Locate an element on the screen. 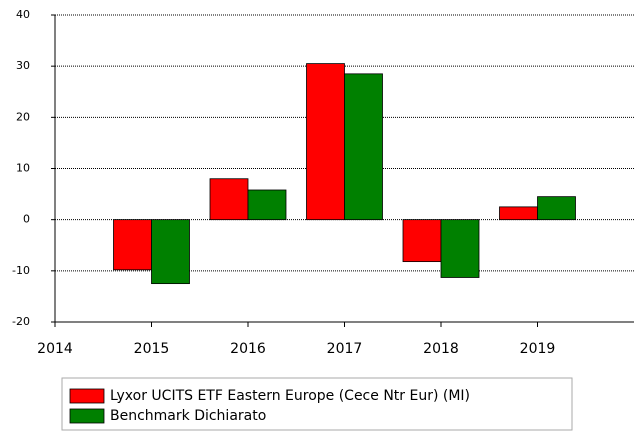 The height and width of the screenshot is (434, 636). x-tick-label: 2019 is located at coordinates (538, 349).